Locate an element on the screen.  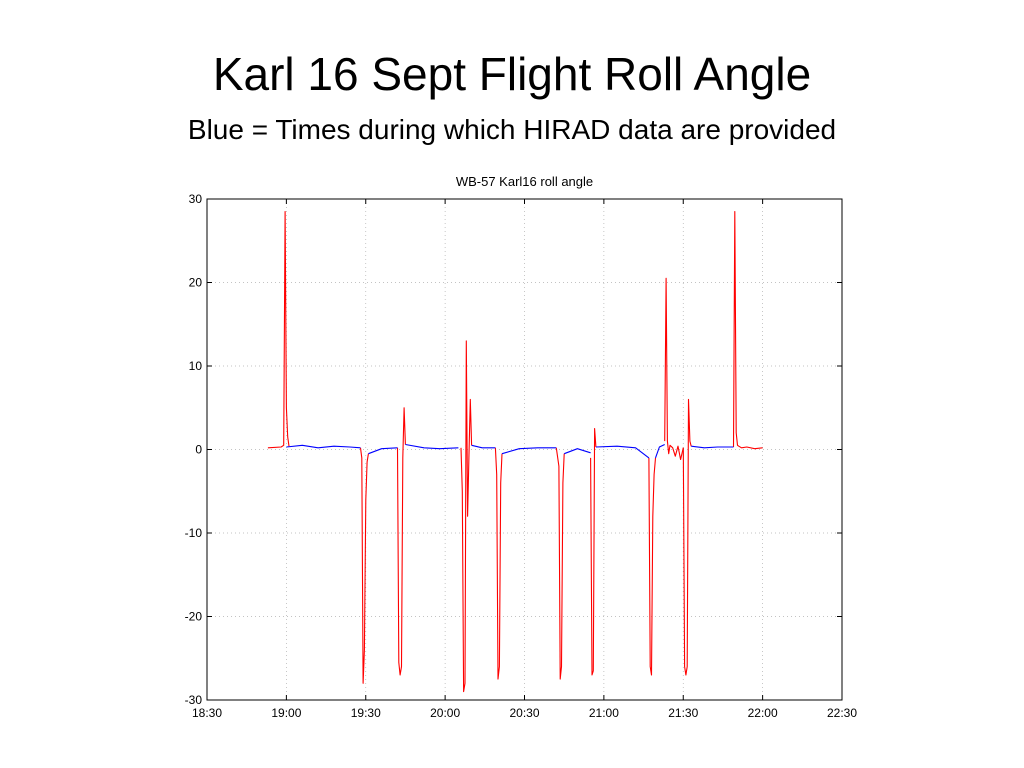
x-tick-label: 19:00 is located at coordinates (286, 713).